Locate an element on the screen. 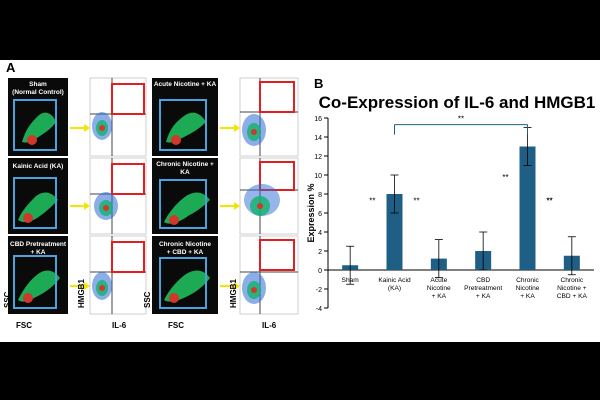  y-tick-label: 8 is located at coordinates (320, 195).